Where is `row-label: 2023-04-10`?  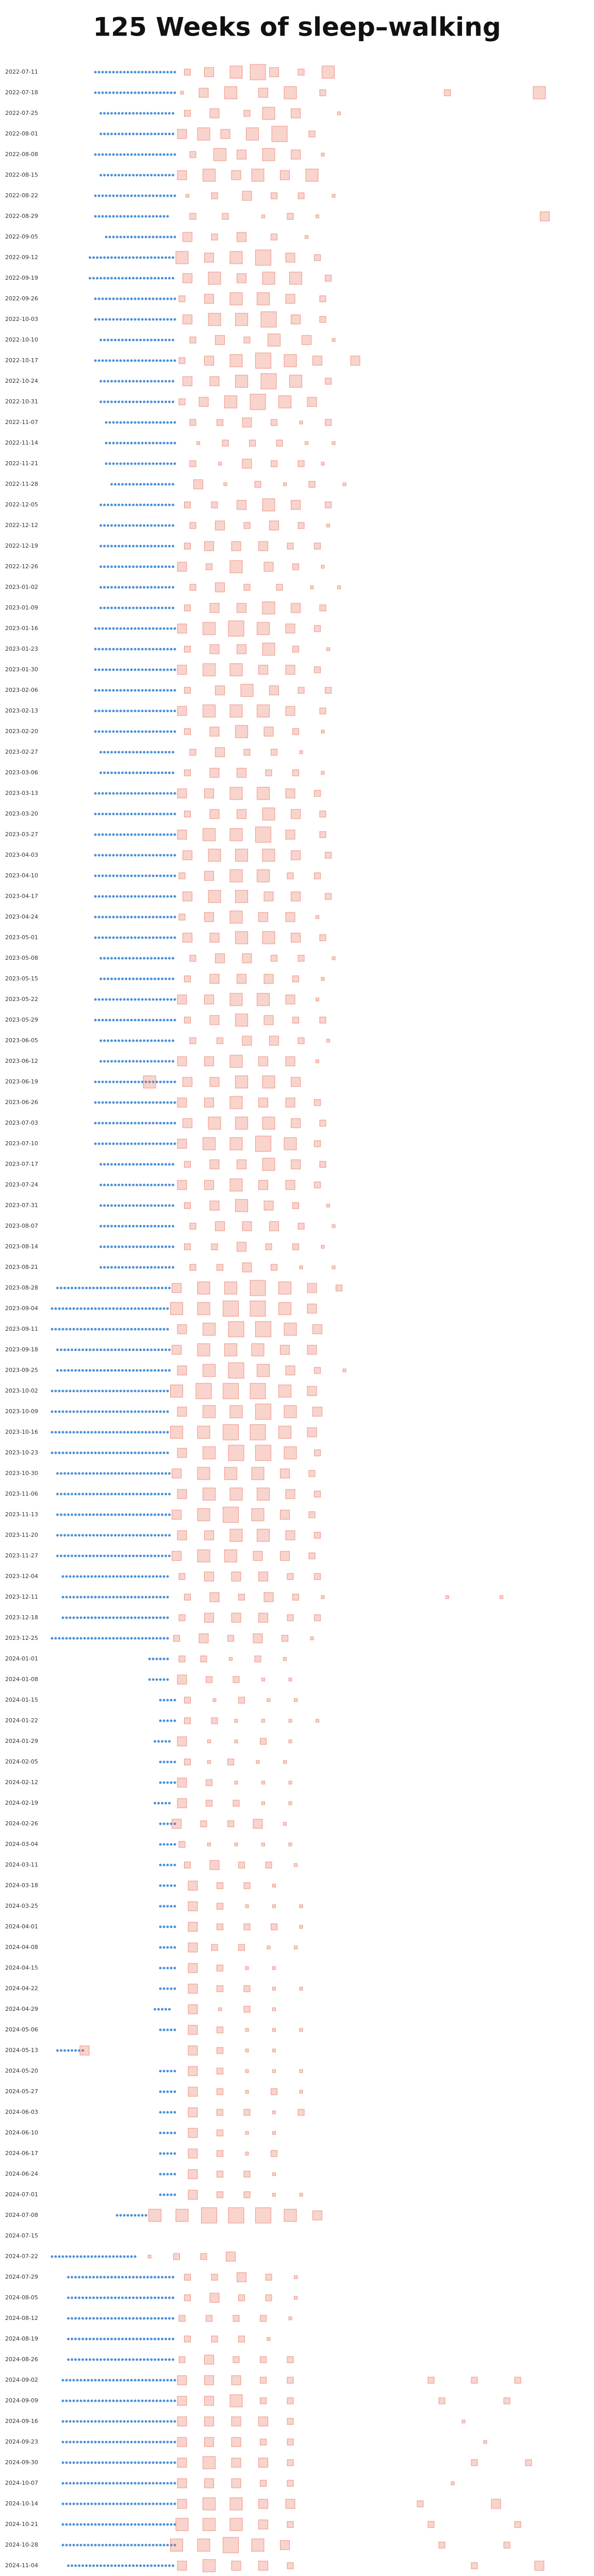
row-label: 2023-04-10 is located at coordinates (21, 875).